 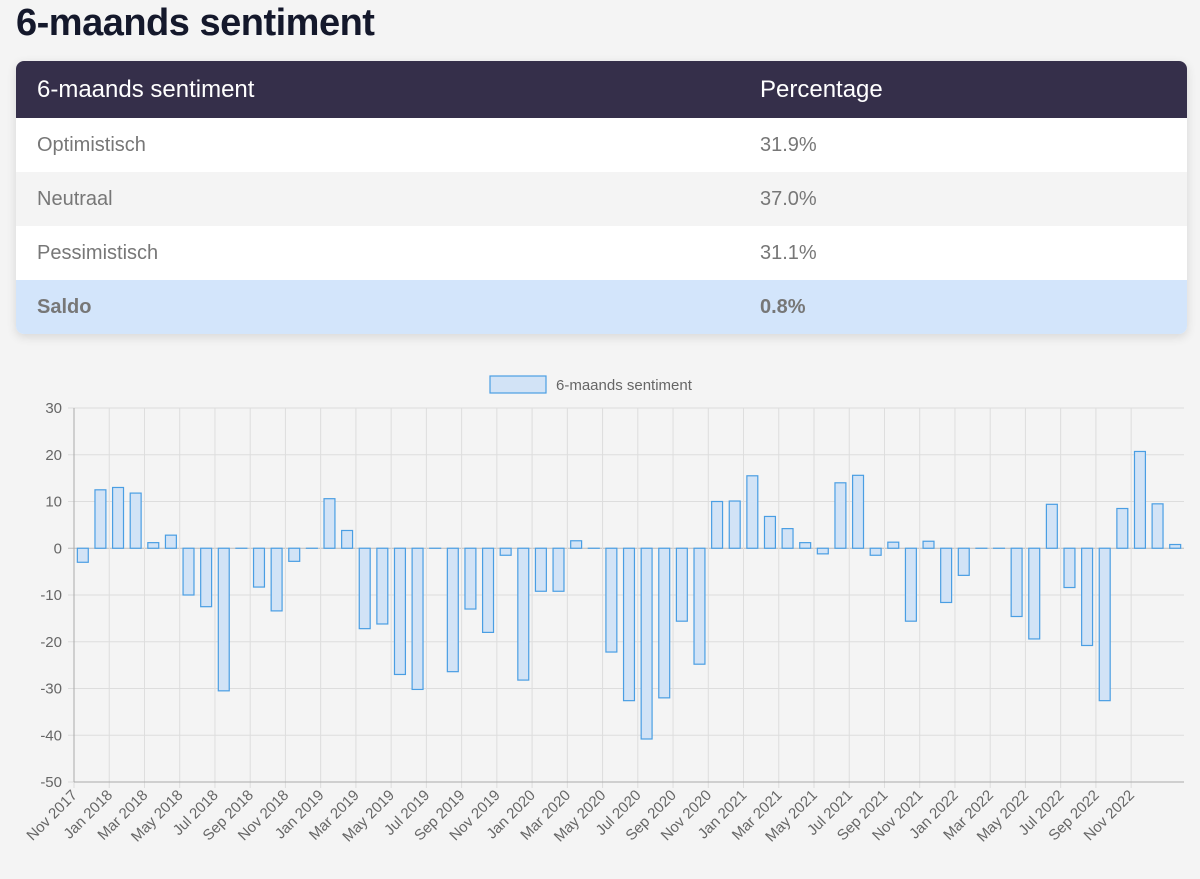 I want to click on table-row: Optimistisch 31.9%, so click(x=601, y=145).